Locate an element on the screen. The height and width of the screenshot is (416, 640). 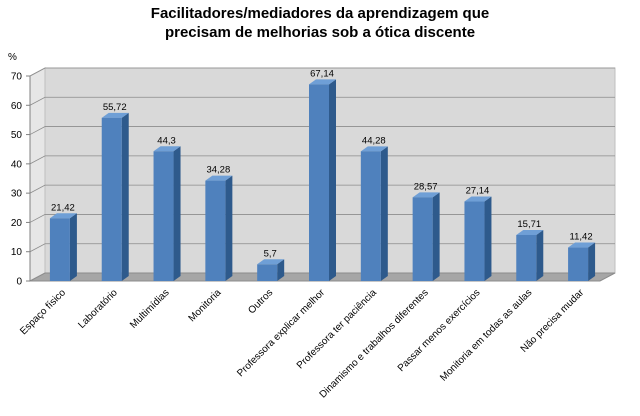
bar-value-label: 34,28 is located at coordinates (218, 170).